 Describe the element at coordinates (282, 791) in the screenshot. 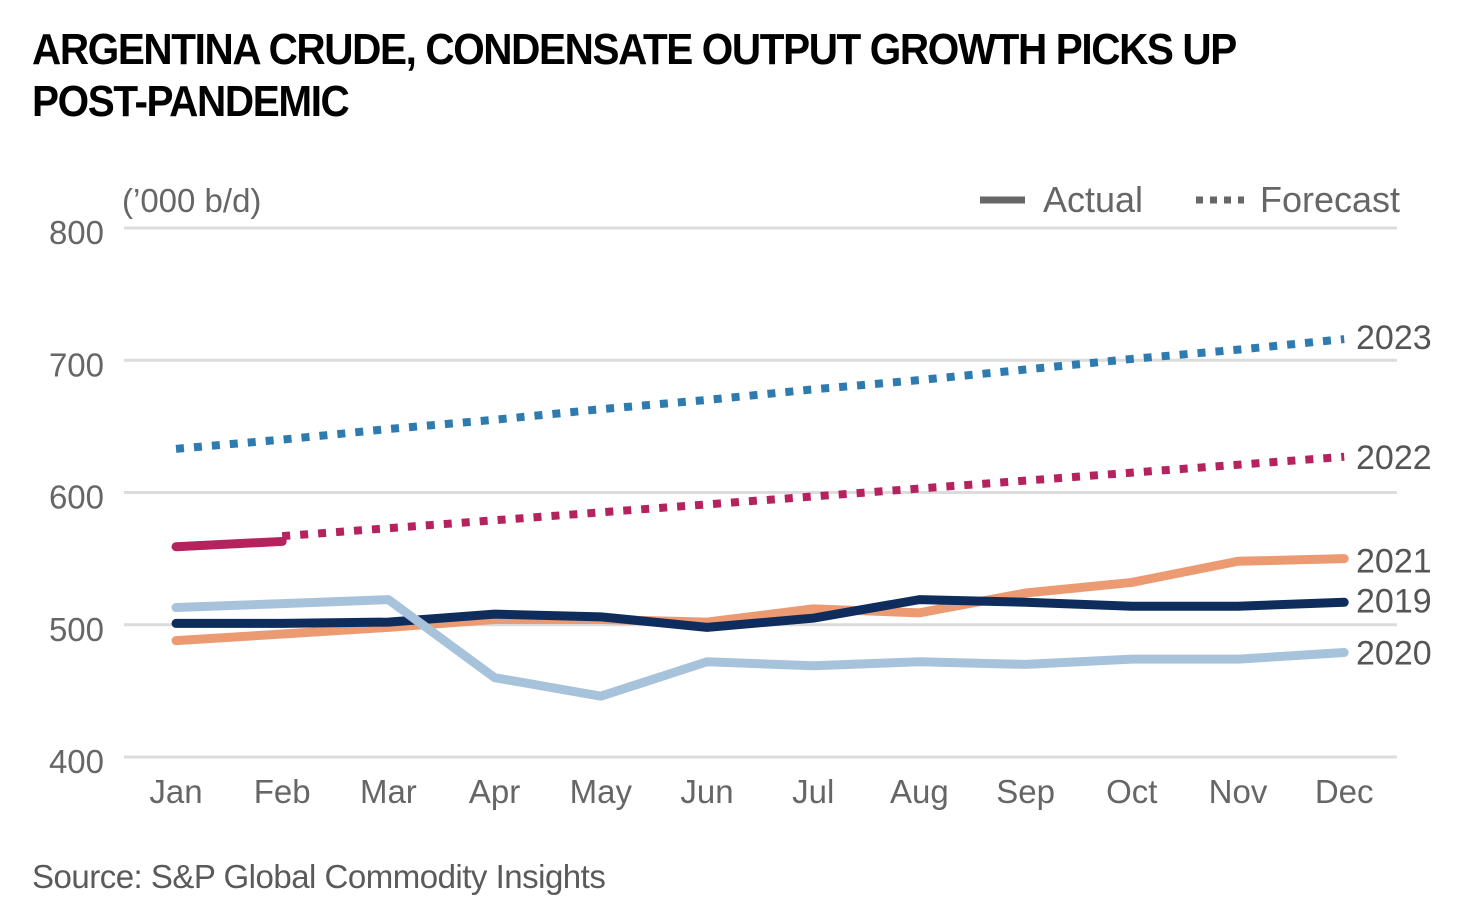

I see `x-tick-label: Feb` at that location.